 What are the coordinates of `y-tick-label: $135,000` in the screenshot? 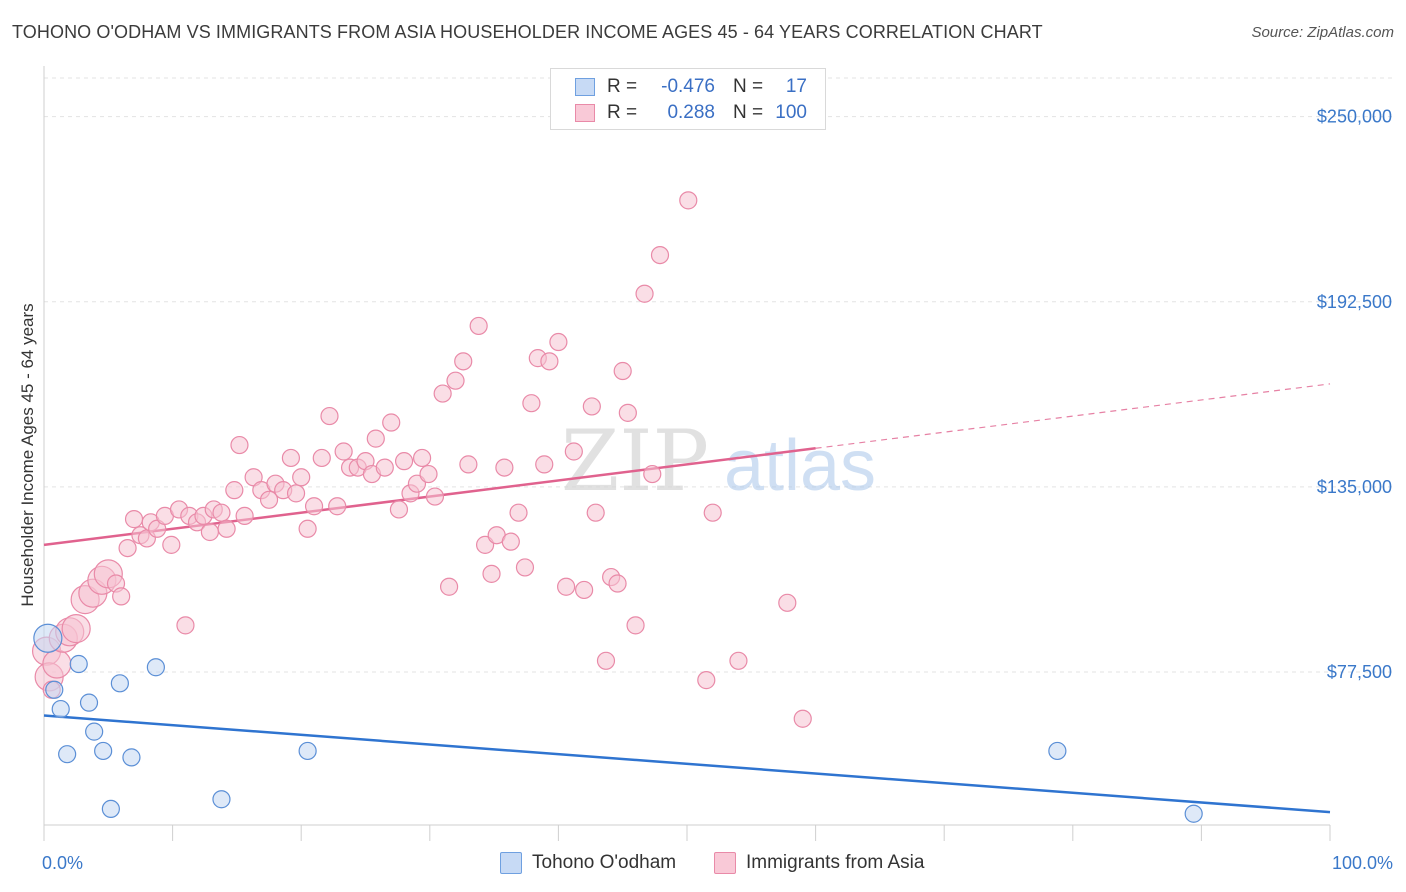 It's located at (1354, 487).